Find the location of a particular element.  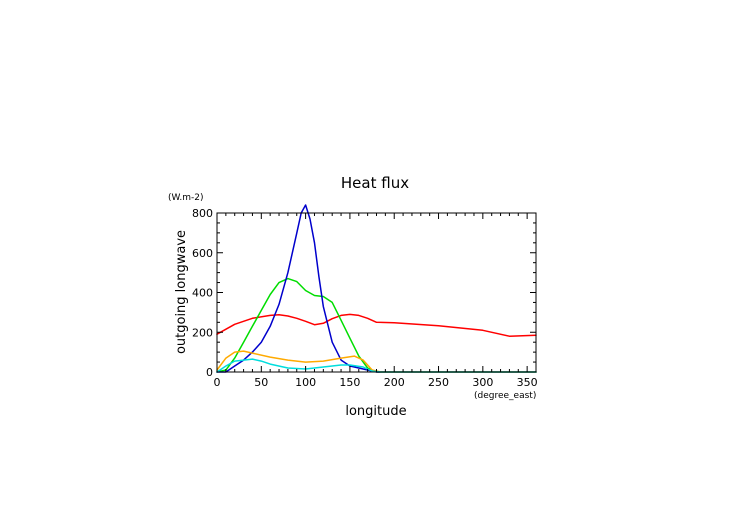

plot-area is located at coordinates (376, 288).